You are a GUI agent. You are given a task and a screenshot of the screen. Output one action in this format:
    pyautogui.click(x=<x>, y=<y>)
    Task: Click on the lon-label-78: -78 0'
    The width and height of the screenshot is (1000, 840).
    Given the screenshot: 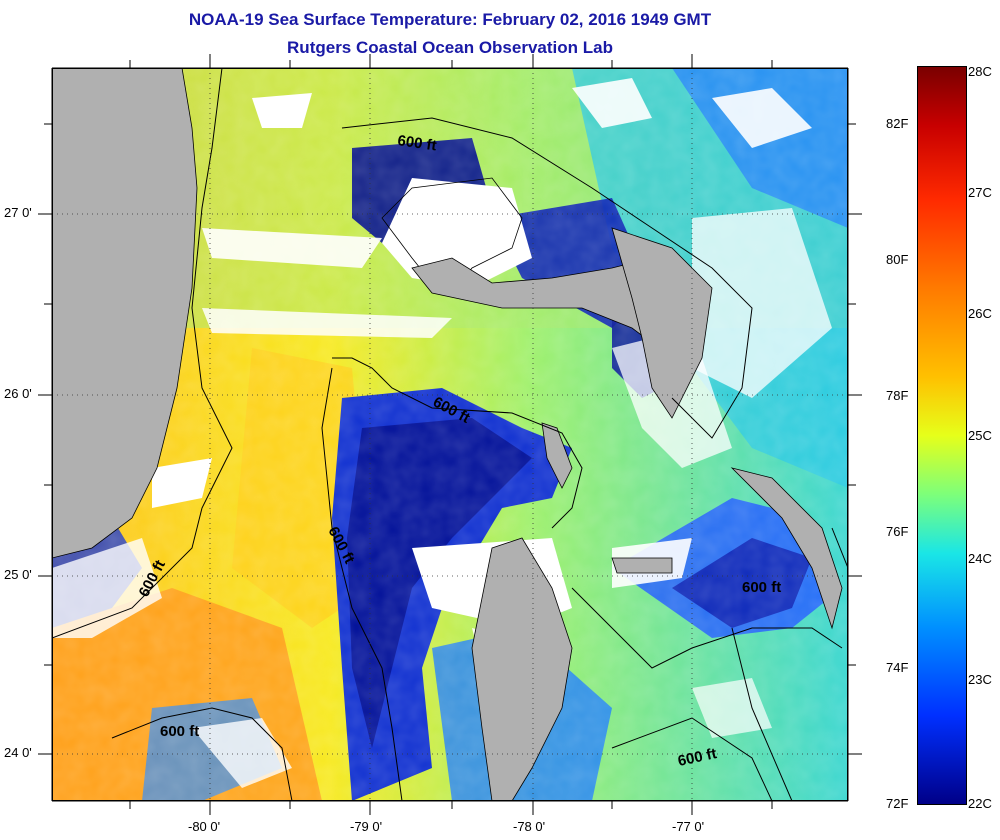 What is the action you would take?
    pyautogui.click(x=529, y=826)
    